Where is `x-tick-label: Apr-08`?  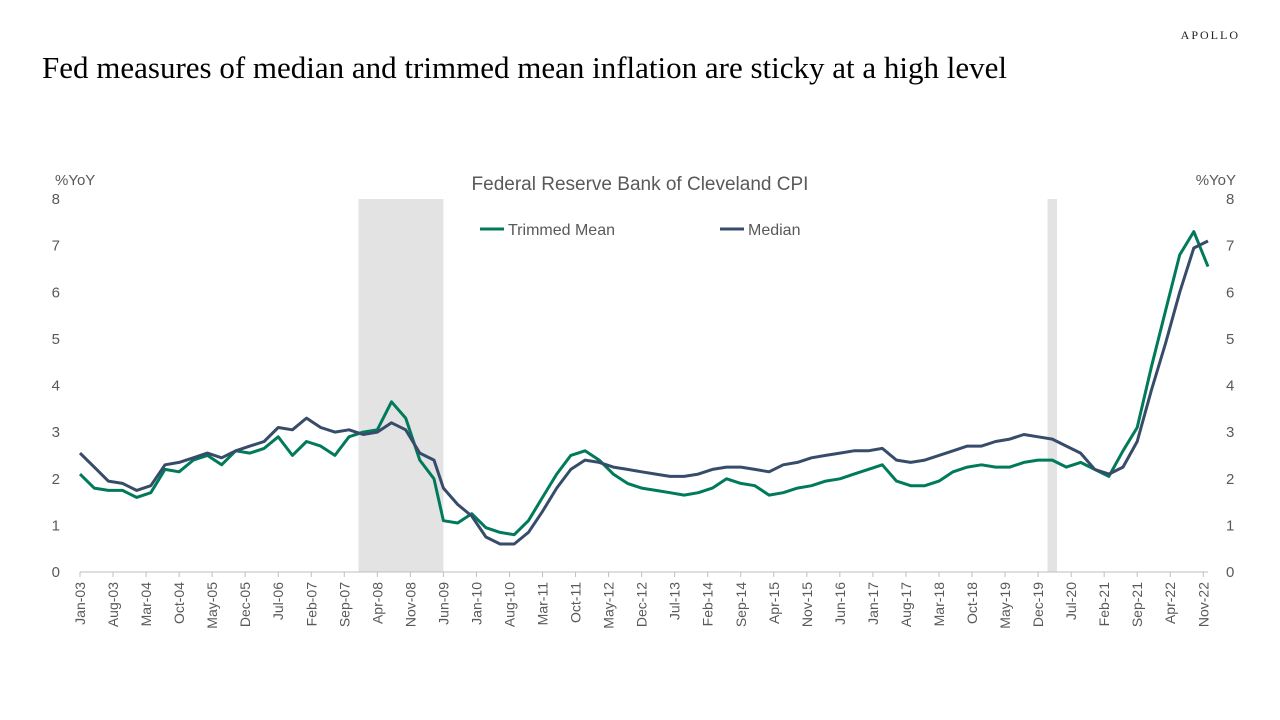 x-tick-label: Apr-08 is located at coordinates (377, 603).